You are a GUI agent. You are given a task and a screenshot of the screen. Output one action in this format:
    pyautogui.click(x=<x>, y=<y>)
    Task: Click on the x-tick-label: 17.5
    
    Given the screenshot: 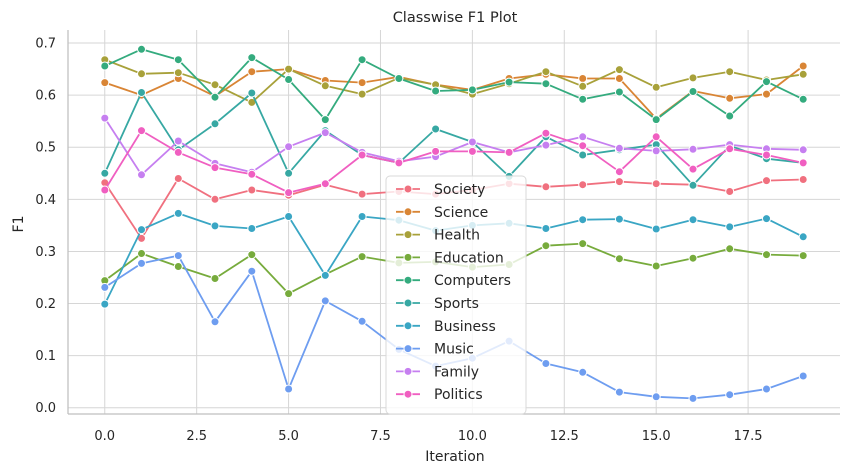 What is the action you would take?
    pyautogui.click(x=748, y=436)
    